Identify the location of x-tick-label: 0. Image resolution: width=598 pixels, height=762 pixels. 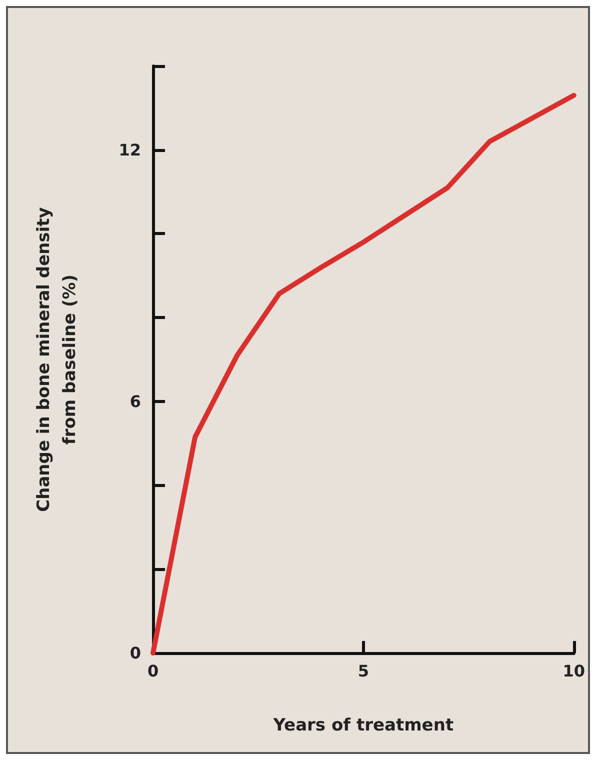
(153, 671).